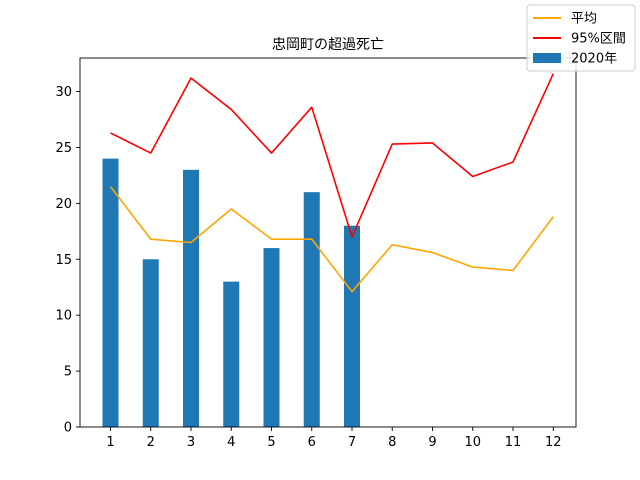 This screenshot has height=480, width=640. I want to click on x-tick-label-7: 7, so click(352, 442).